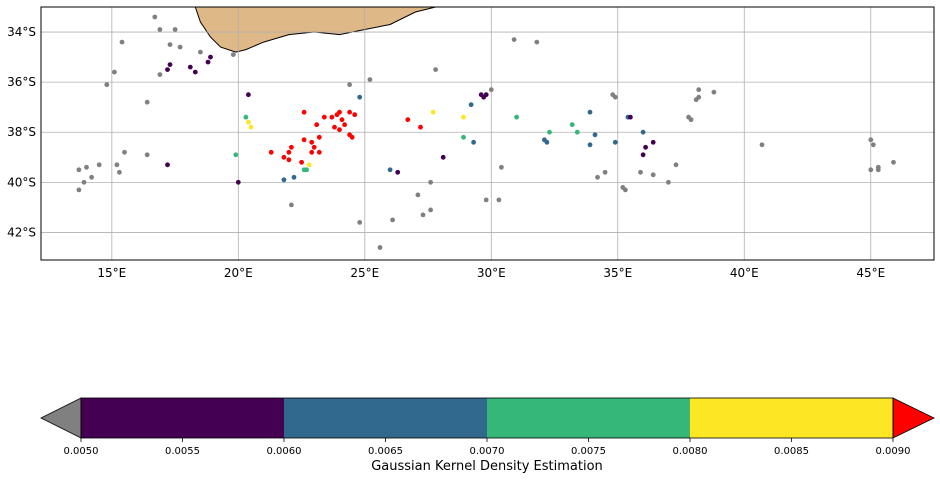 The width and height of the screenshot is (940, 481). Describe the element at coordinates (81, 451) in the screenshot. I see `colorbar-tick-label: 0.0050` at that location.